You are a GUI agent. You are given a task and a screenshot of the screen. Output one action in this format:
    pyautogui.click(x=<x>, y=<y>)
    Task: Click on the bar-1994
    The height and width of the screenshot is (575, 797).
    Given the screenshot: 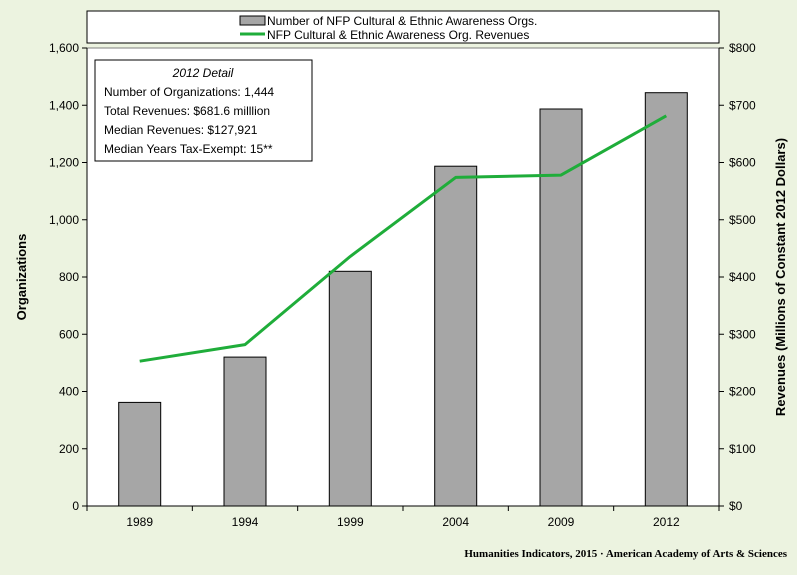 What is the action you would take?
    pyautogui.click(x=245, y=431)
    